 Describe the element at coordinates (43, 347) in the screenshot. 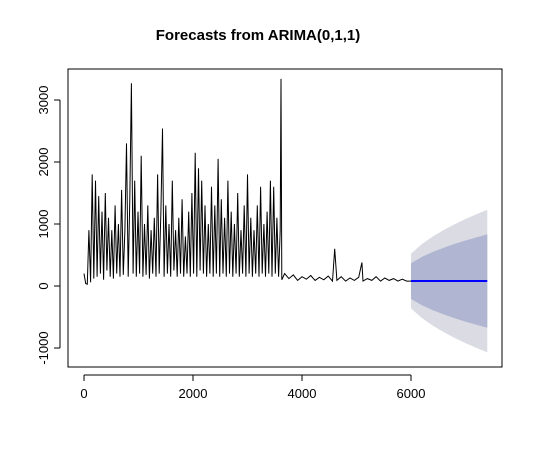

I see `y-tick-label: -1000` at that location.